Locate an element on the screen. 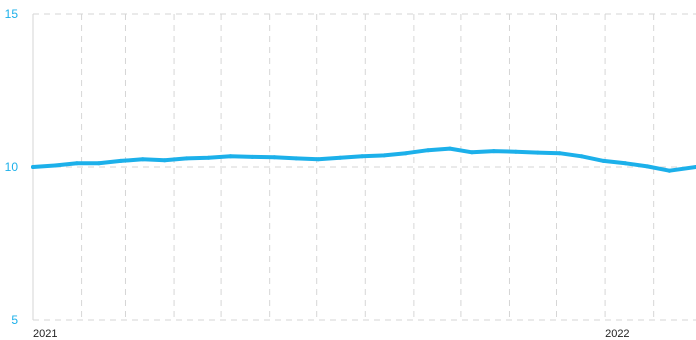 The width and height of the screenshot is (696, 340). x-tick-label: 2022 is located at coordinates (617, 334).